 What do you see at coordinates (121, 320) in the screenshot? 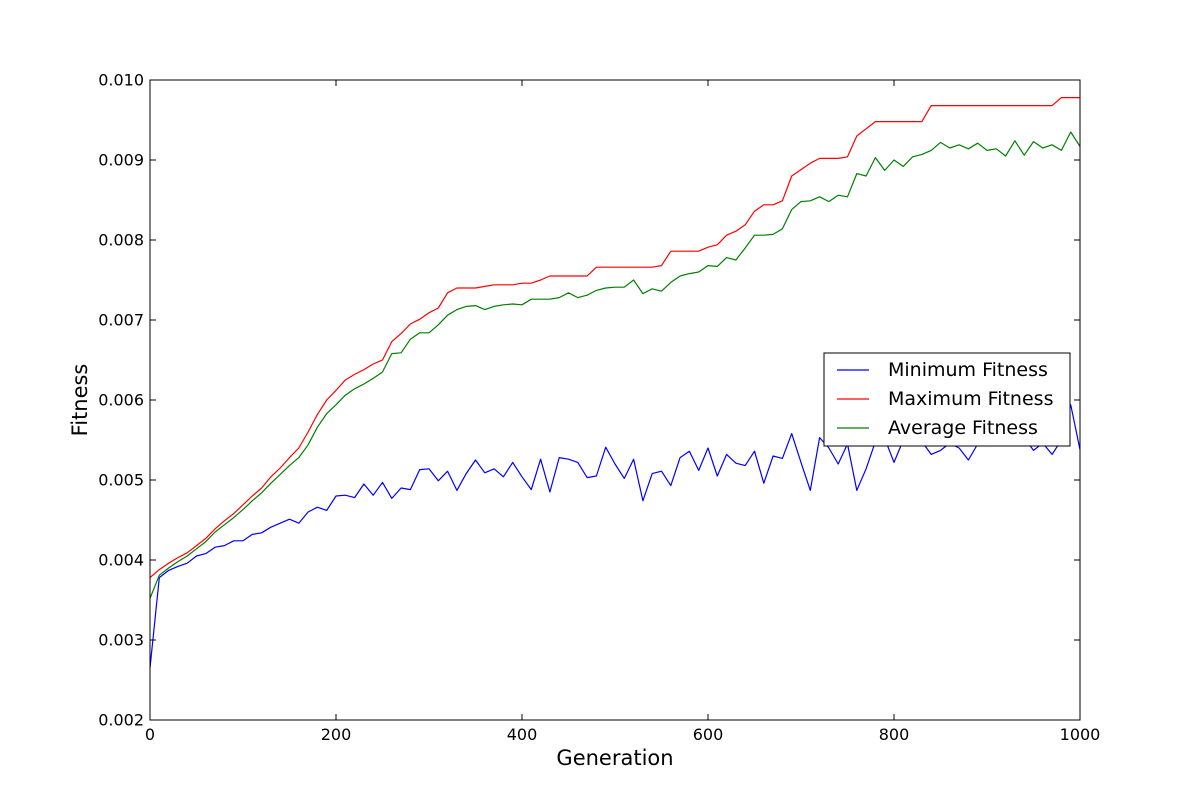
I see `y-tick-label: 0.007` at bounding box center [121, 320].